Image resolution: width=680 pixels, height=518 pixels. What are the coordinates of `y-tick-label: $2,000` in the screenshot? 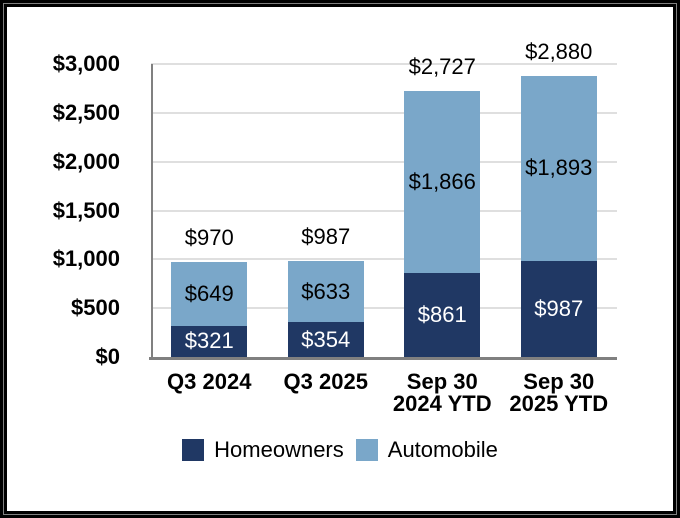 It's located at (86, 161).